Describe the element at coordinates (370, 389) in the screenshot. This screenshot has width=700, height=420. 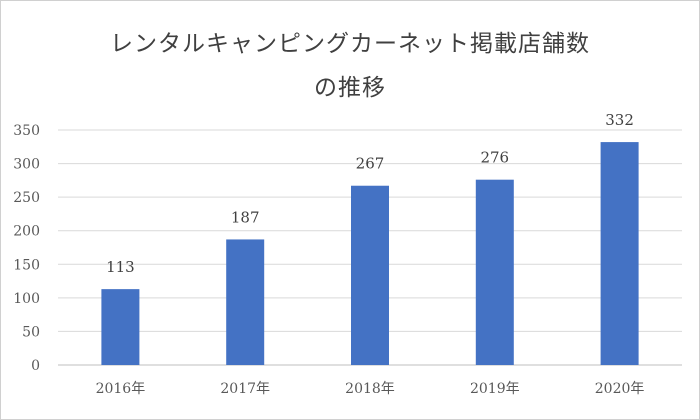
I see `x-tick-label: 2018年` at that location.